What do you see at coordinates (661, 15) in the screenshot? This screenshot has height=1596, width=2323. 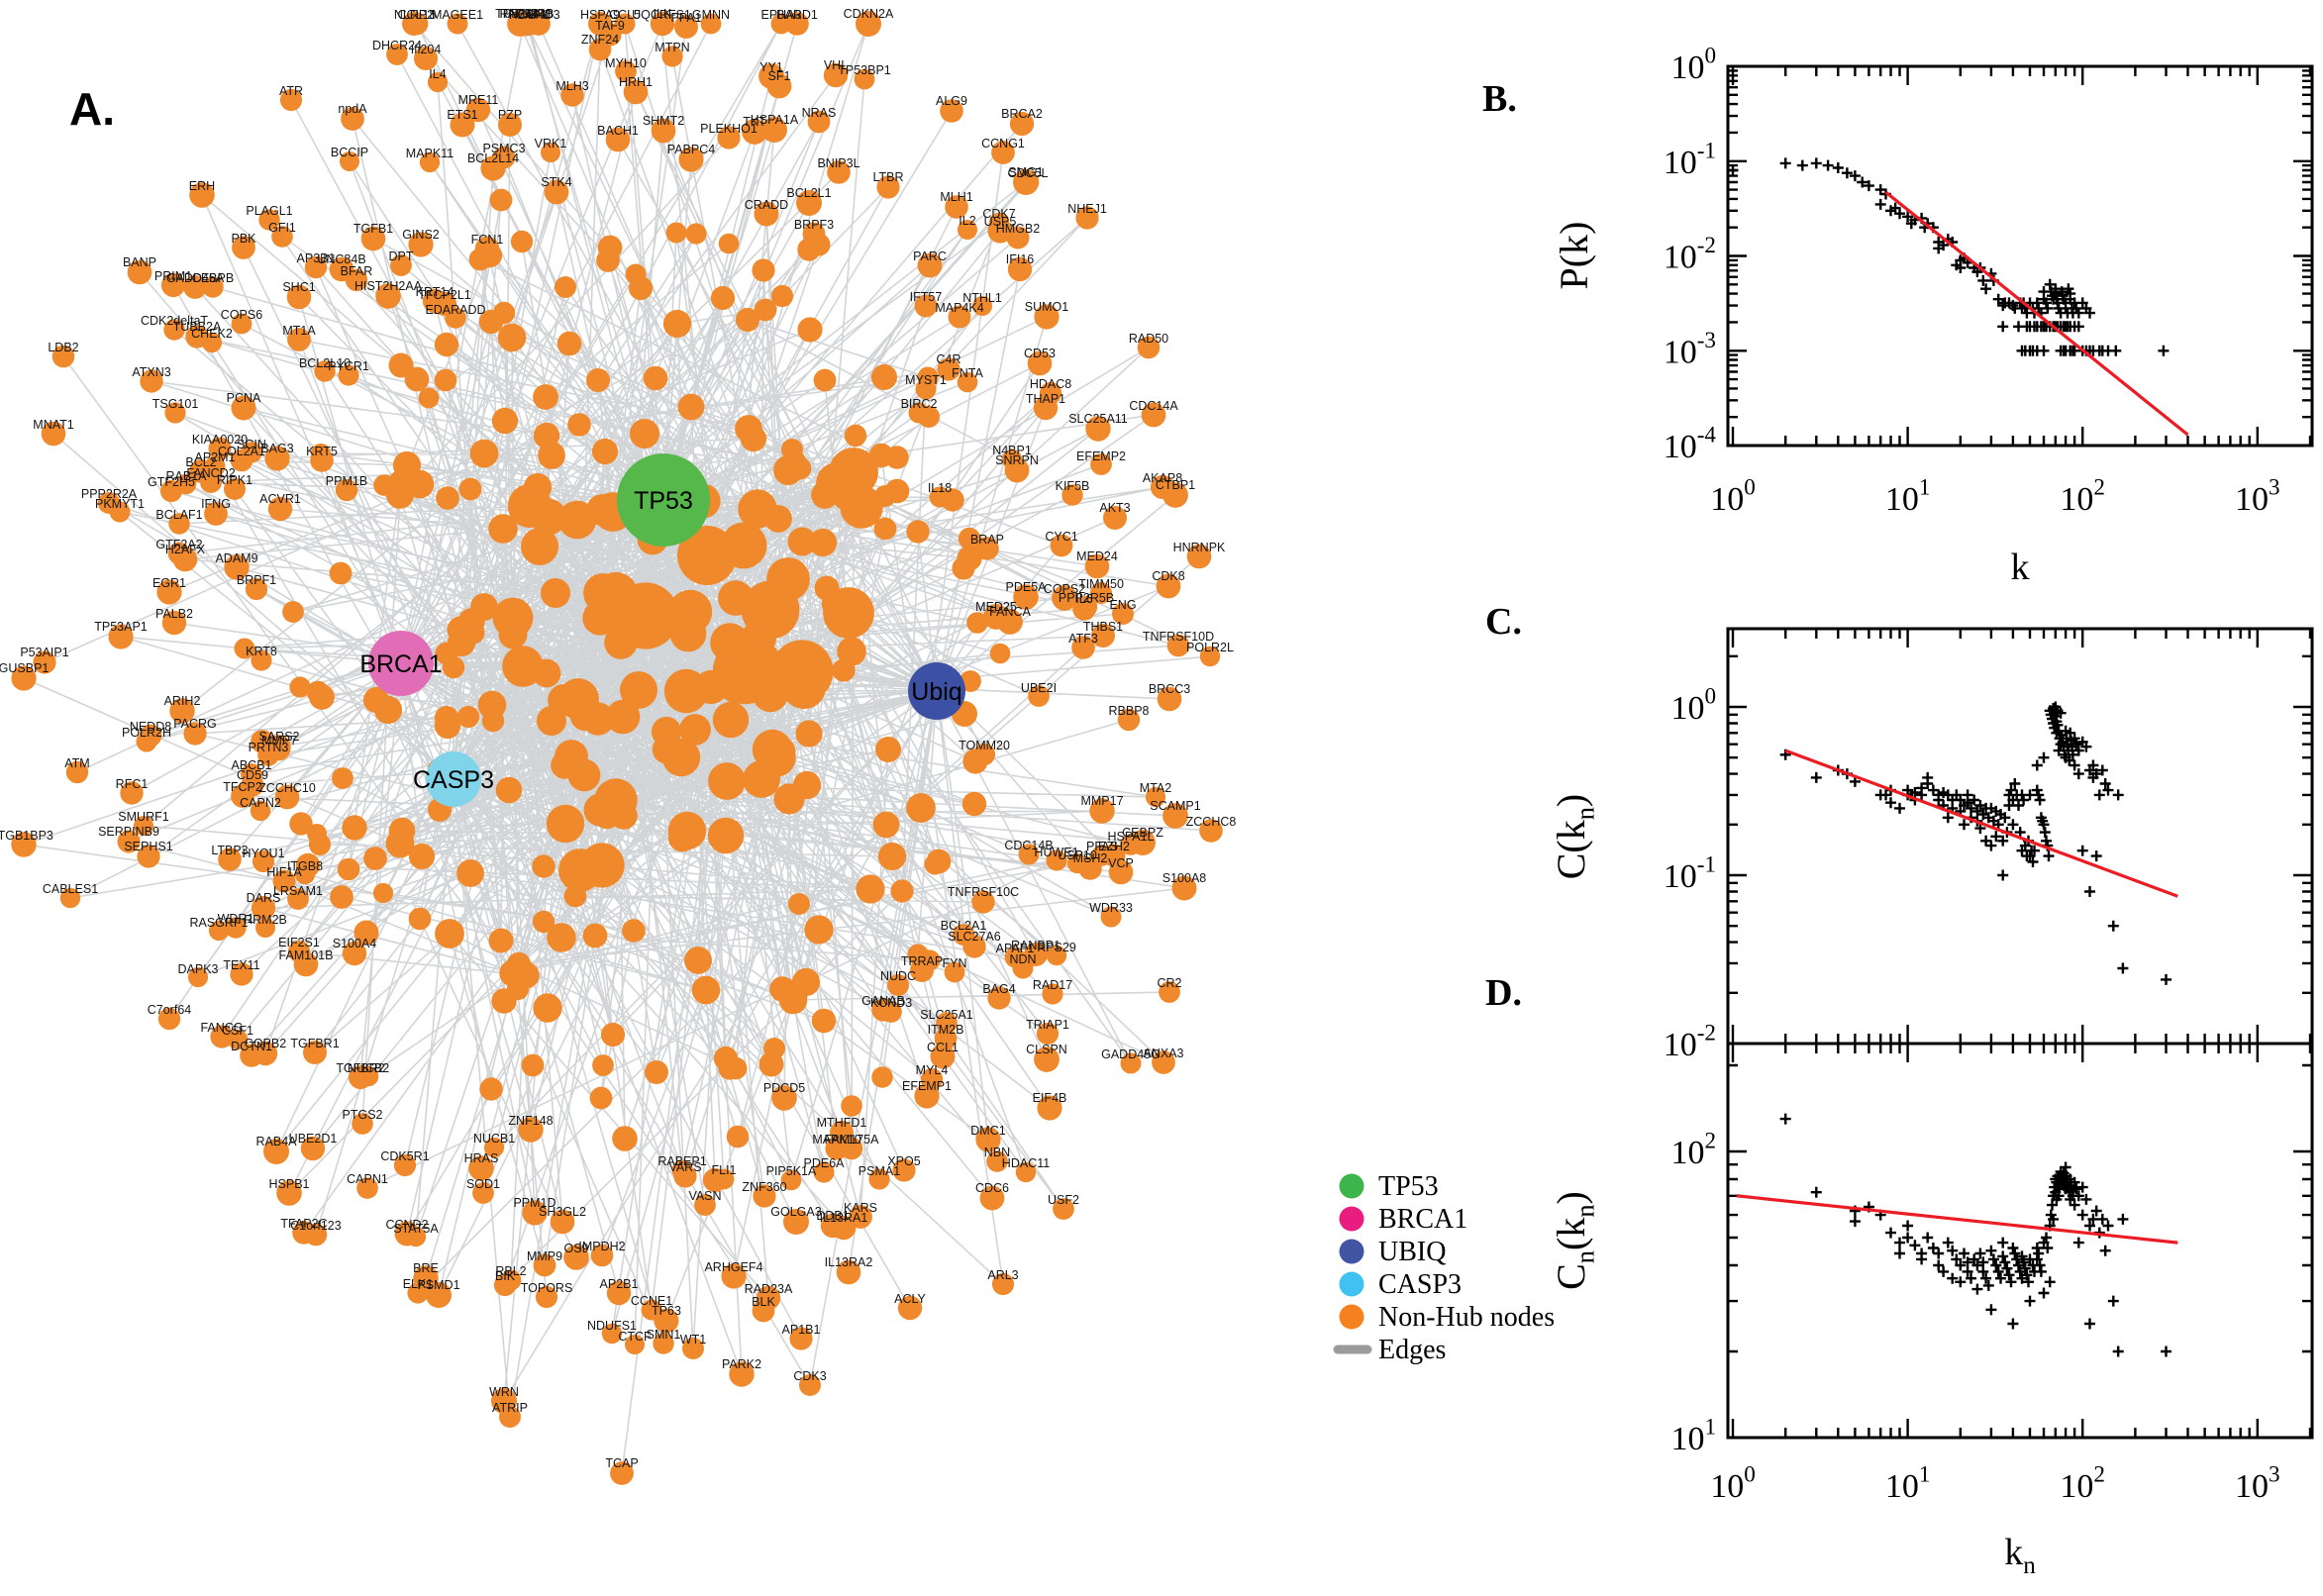 I see `network-node-label: UQCRFS1` at bounding box center [661, 15].